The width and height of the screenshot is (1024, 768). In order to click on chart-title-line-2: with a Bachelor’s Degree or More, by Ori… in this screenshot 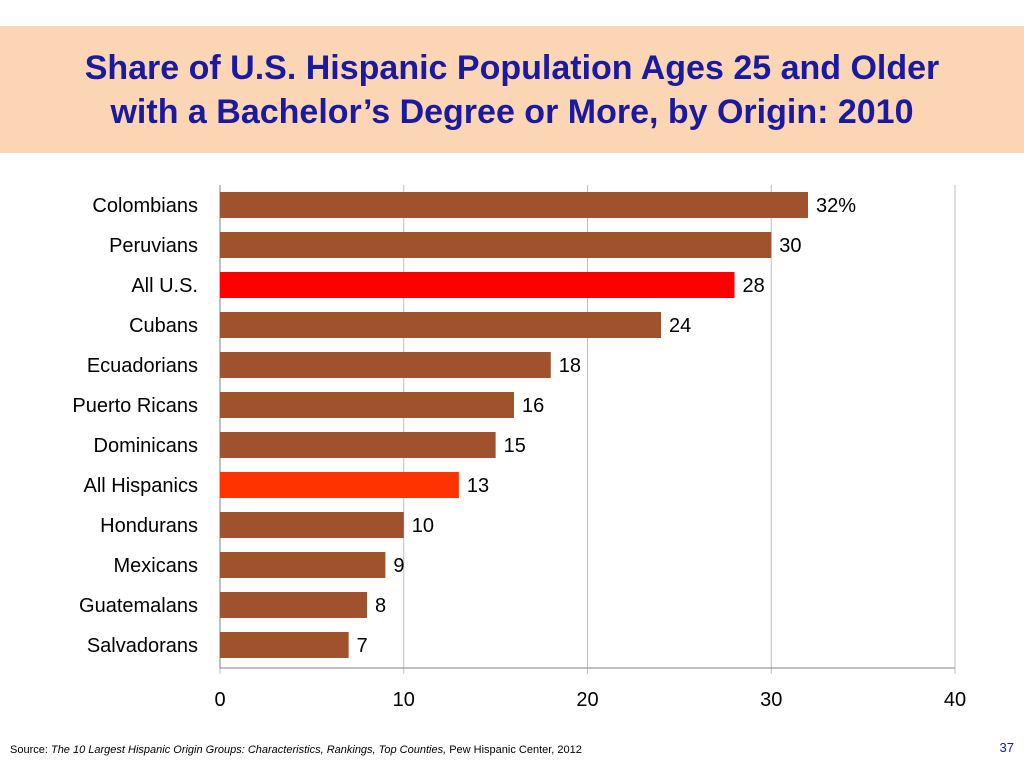, I will do `click(512, 112)`.